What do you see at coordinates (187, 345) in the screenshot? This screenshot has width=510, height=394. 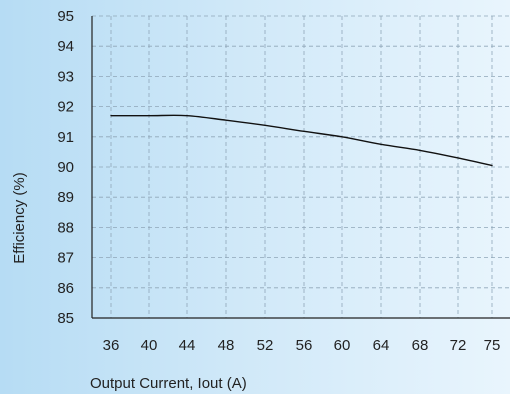 I see `x-tick-label: 44` at bounding box center [187, 345].